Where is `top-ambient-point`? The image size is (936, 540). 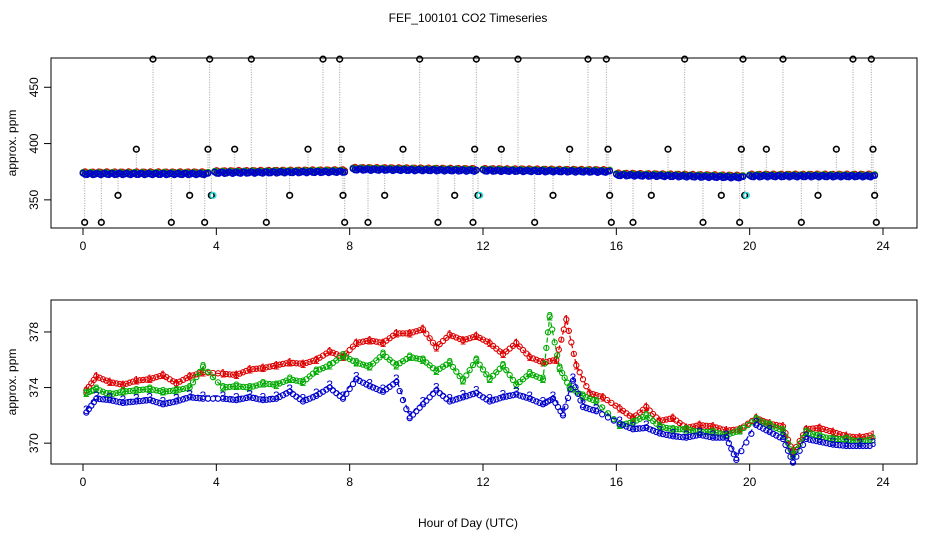
top-ambient-point is located at coordinates (610, 171).